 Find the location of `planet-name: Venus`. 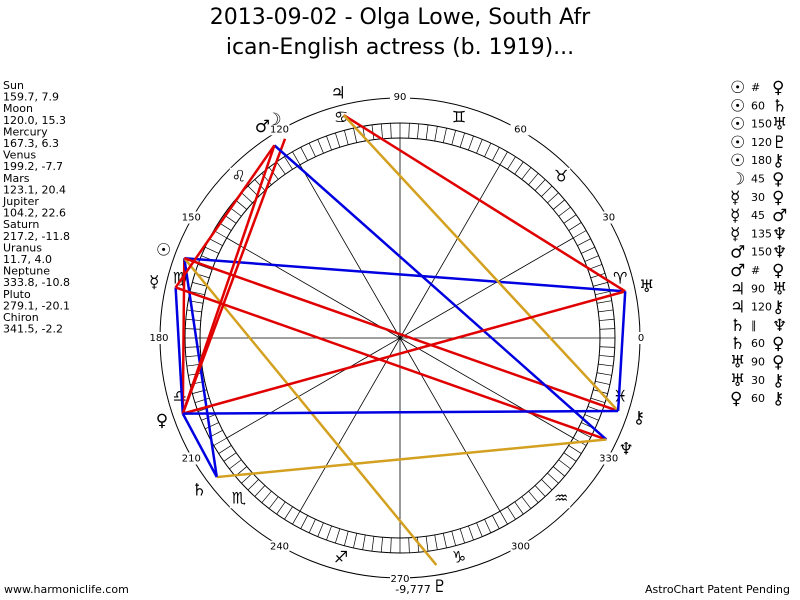

planet-name: Venus is located at coordinates (19, 155).